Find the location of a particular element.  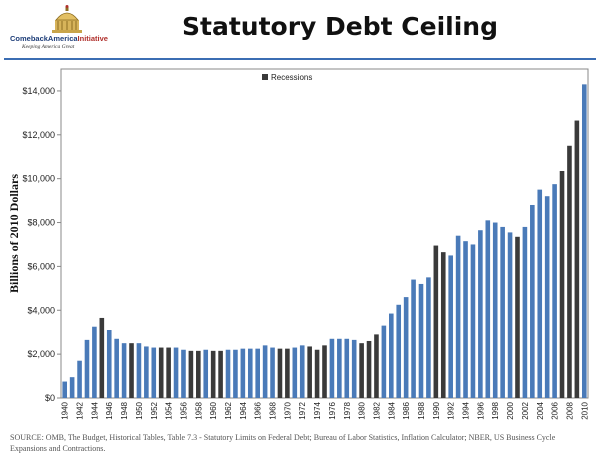

legend: Recessions is located at coordinates (287, 77).